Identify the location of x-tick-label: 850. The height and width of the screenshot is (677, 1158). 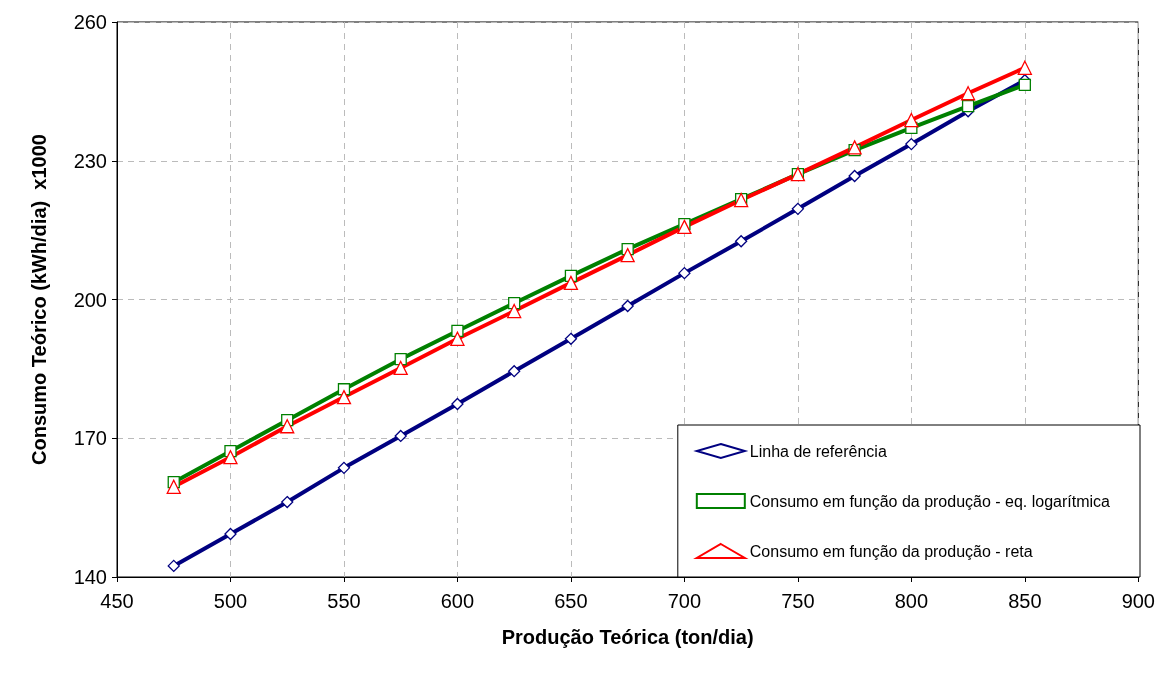
(1025, 601).